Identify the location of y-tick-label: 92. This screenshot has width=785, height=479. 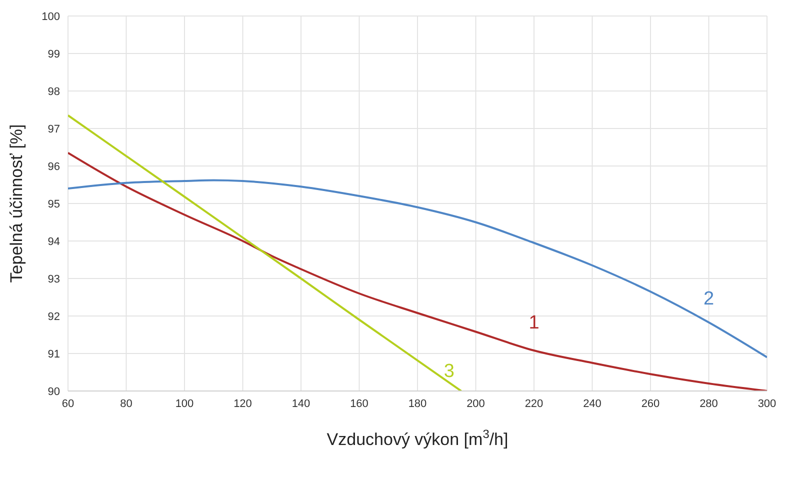
(54, 316).